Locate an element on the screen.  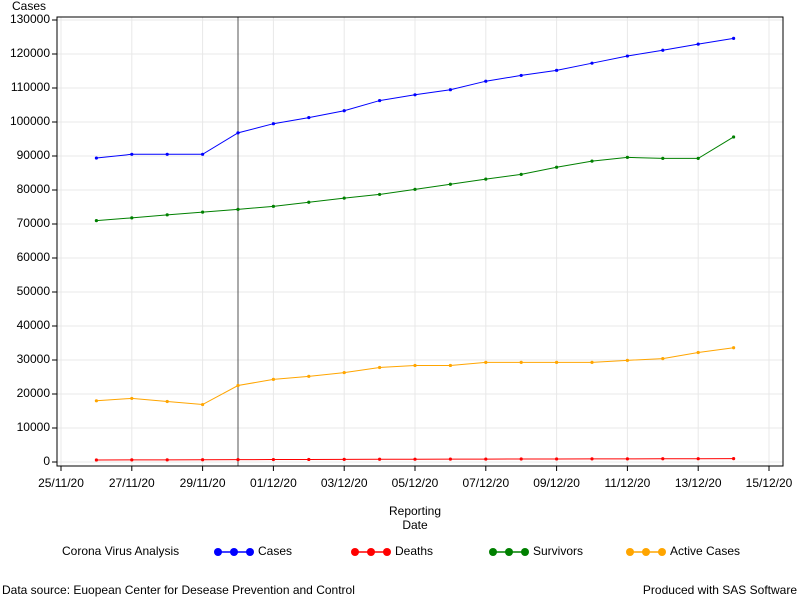
x-tick-label: 29/11/20 is located at coordinates (203, 483).